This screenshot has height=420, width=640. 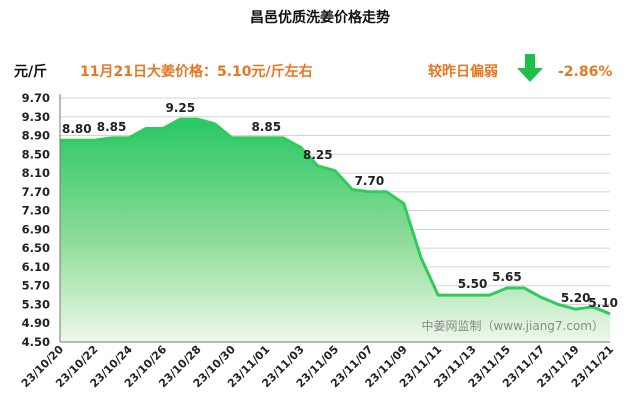 I want to click on y-tick-label: 7.70, so click(x=36, y=192).